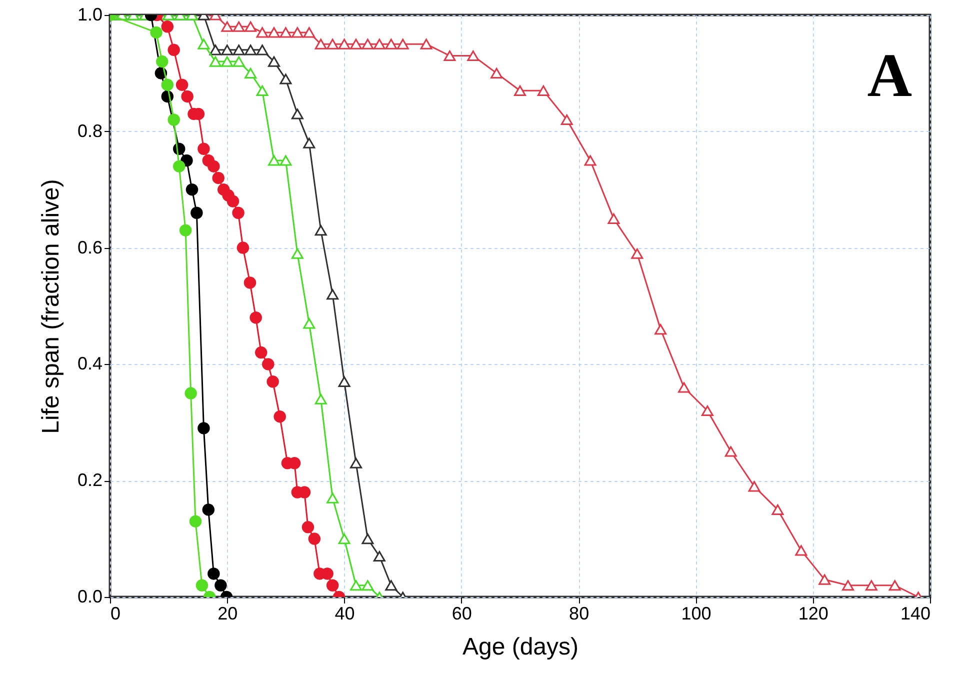  Describe the element at coordinates (50, 306) in the screenshot. I see `y-axis-title: Life span (fraction alive)` at that location.